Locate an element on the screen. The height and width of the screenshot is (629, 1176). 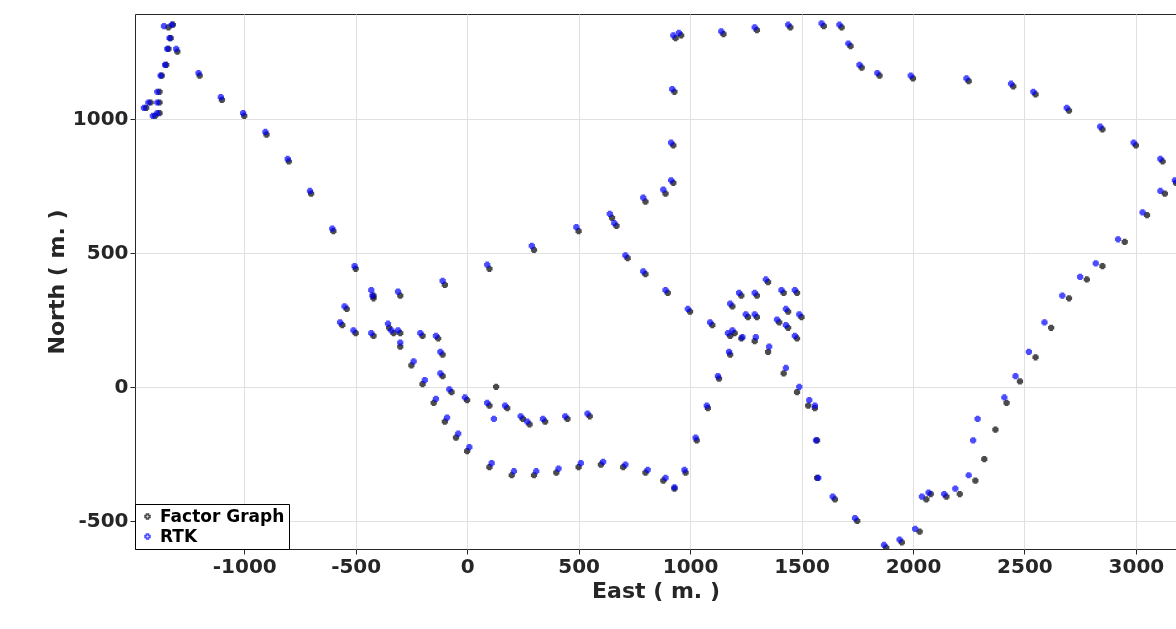
x-axis-title: East ( m. ) is located at coordinates (656, 590).